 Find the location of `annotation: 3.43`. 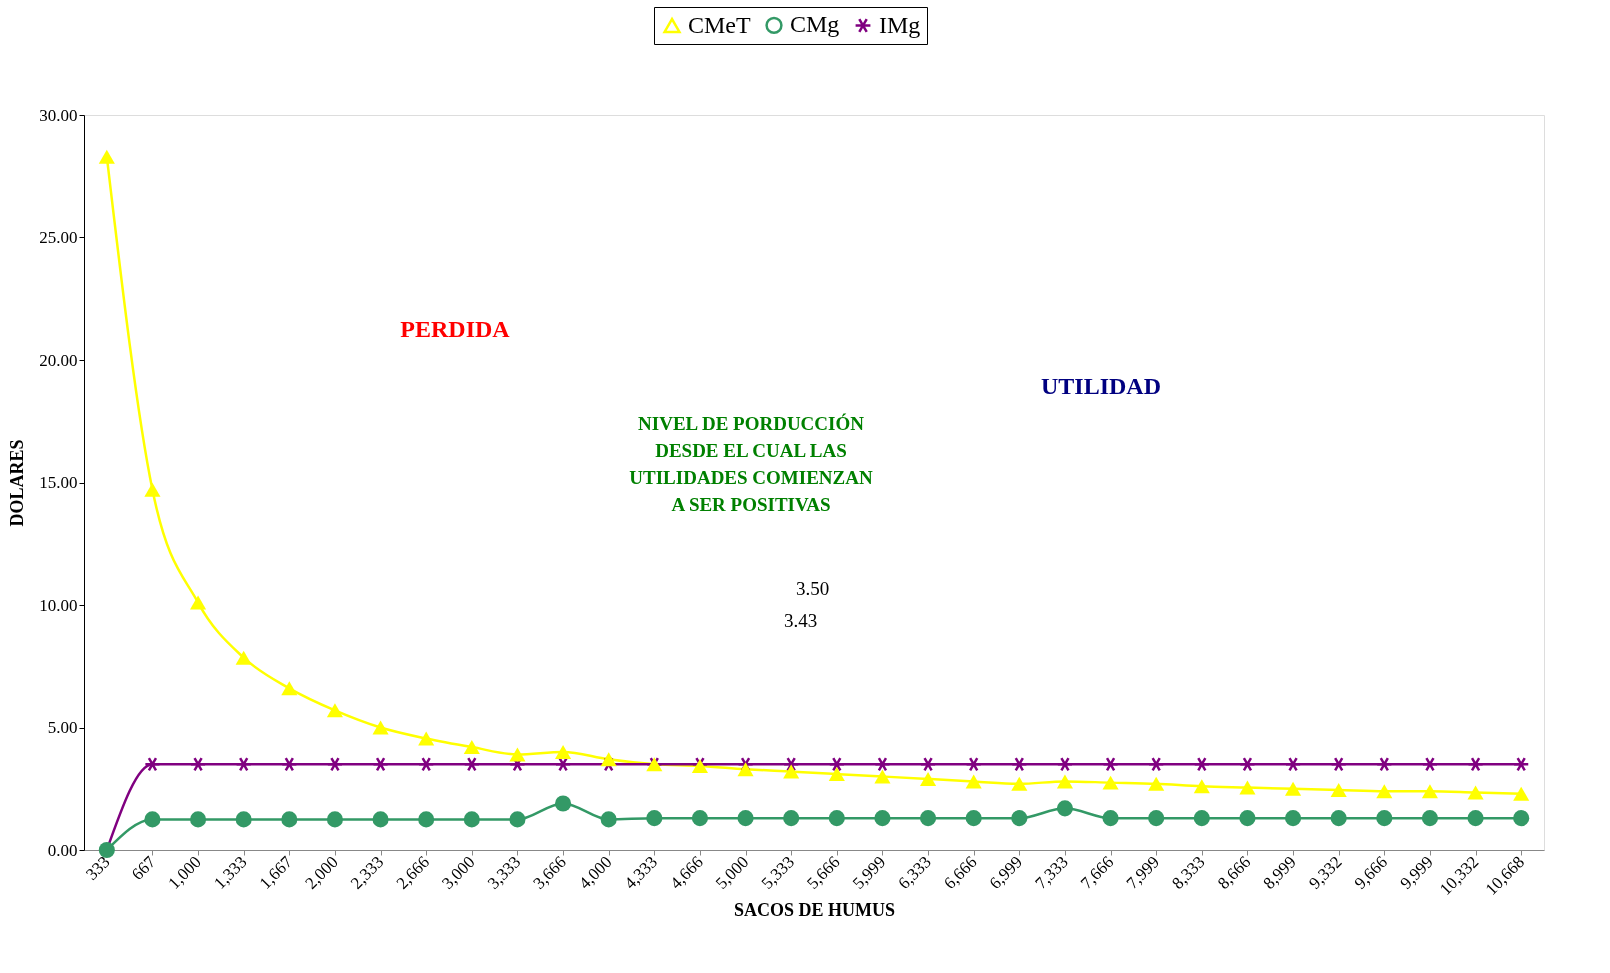

annotation: 3.43 is located at coordinates (801, 620).